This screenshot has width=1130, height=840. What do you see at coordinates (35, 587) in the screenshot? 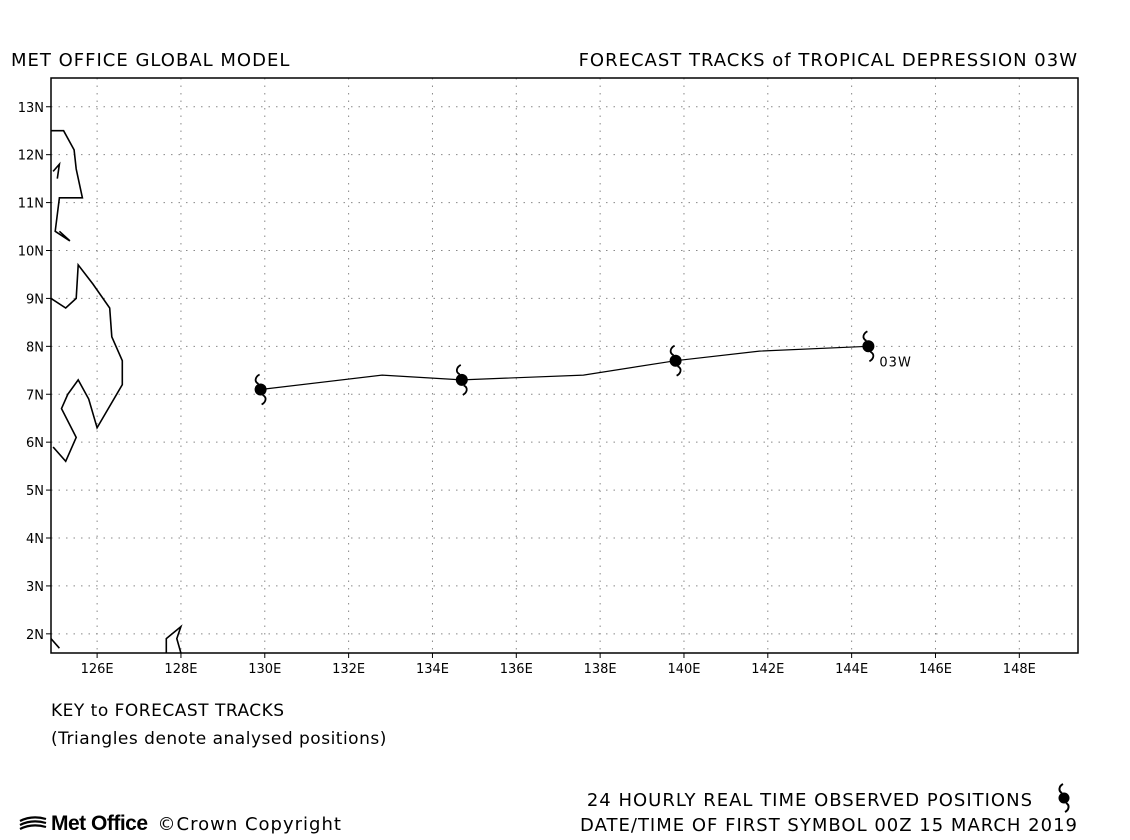
I see `tick-label-lat: 3N` at bounding box center [35, 587].